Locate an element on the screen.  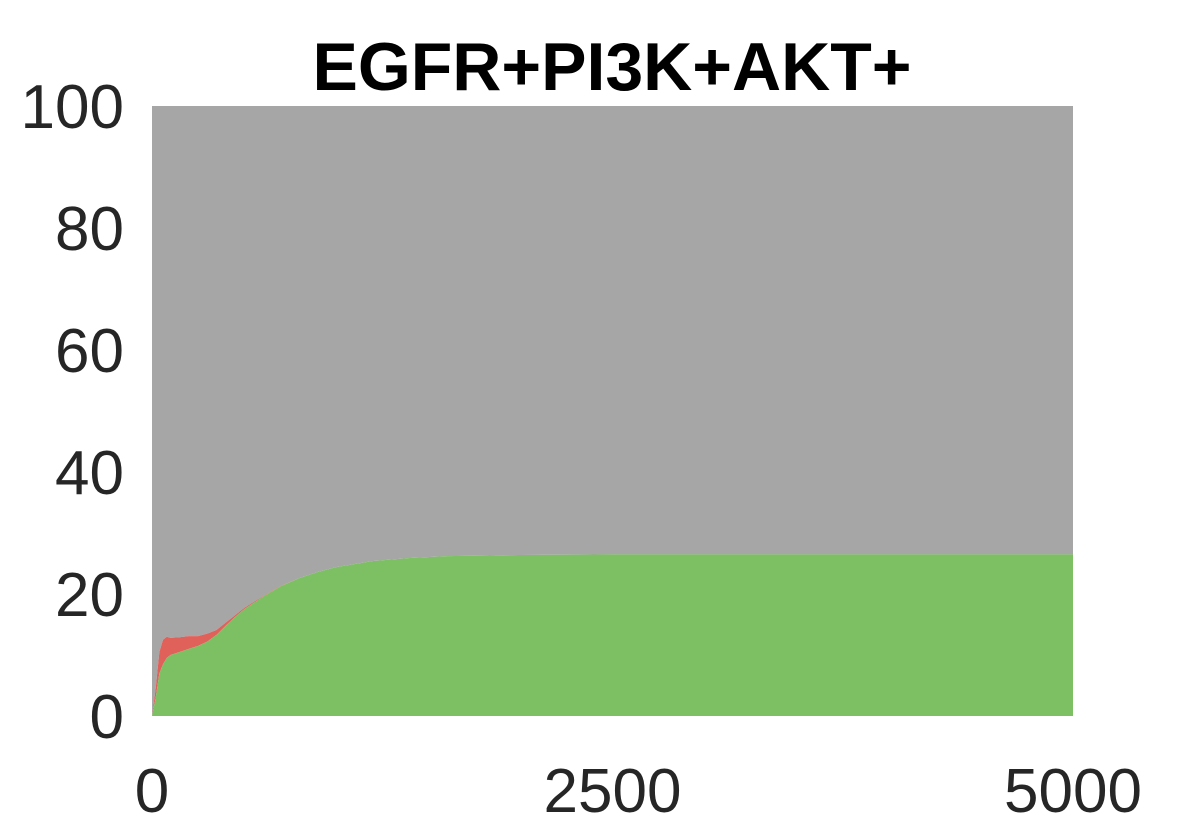
y-axis: 0 20 40 60 80 100 is located at coordinates (72, 412).